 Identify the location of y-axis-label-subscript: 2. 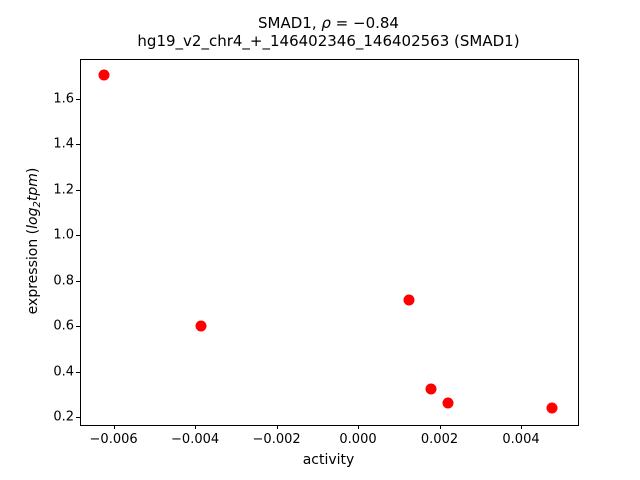
(37, 204).